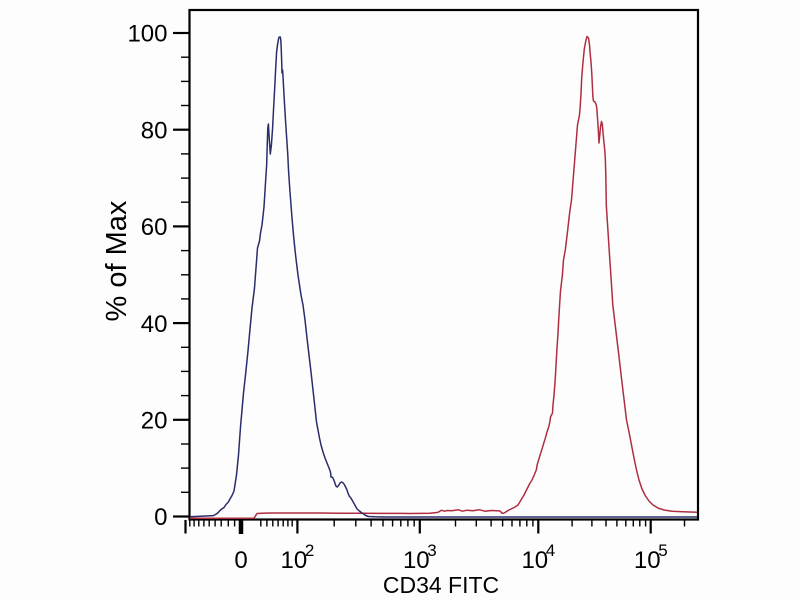  What do you see at coordinates (154, 130) in the screenshot?
I see `svg-text: 80` at bounding box center [154, 130].